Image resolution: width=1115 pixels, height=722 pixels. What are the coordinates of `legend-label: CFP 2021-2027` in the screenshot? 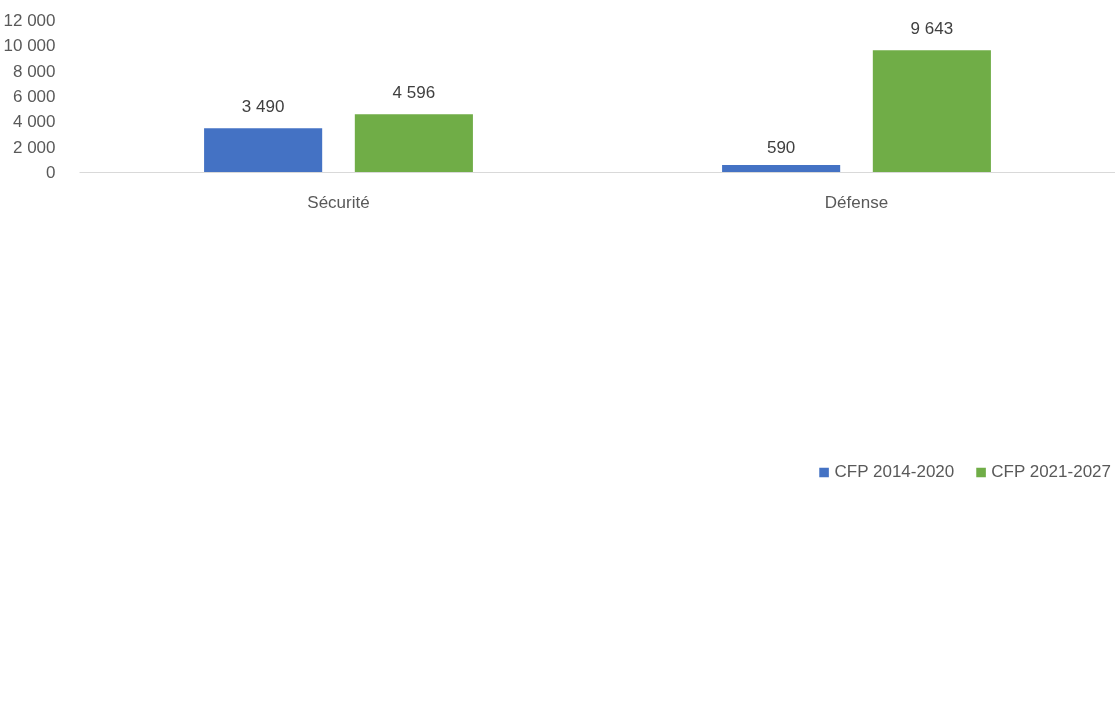 It's located at (1051, 472).